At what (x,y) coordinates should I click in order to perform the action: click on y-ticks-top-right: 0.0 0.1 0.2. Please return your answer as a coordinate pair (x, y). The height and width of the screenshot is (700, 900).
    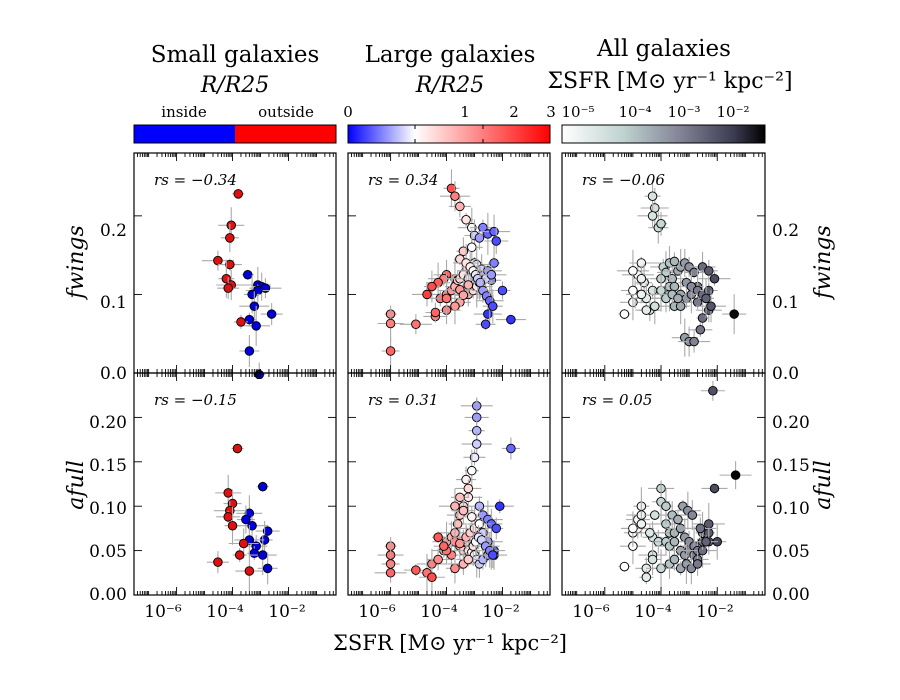
    Looking at the image, I should click on (785, 302).